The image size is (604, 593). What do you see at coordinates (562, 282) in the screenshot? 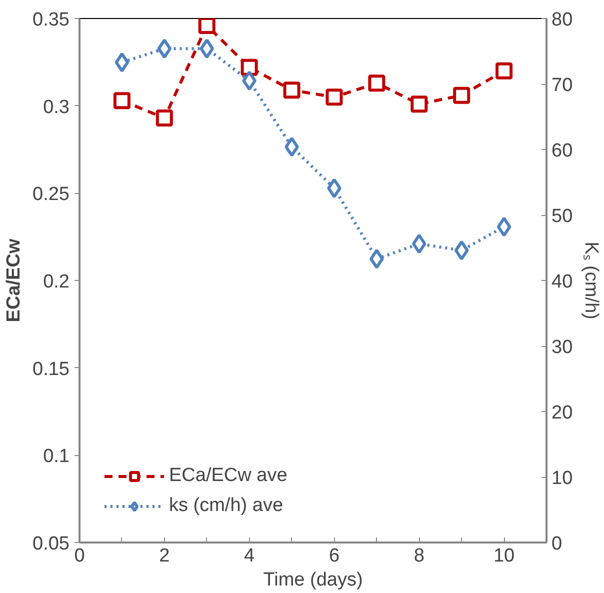
I see `y2-tick-label: 40` at bounding box center [562, 282].